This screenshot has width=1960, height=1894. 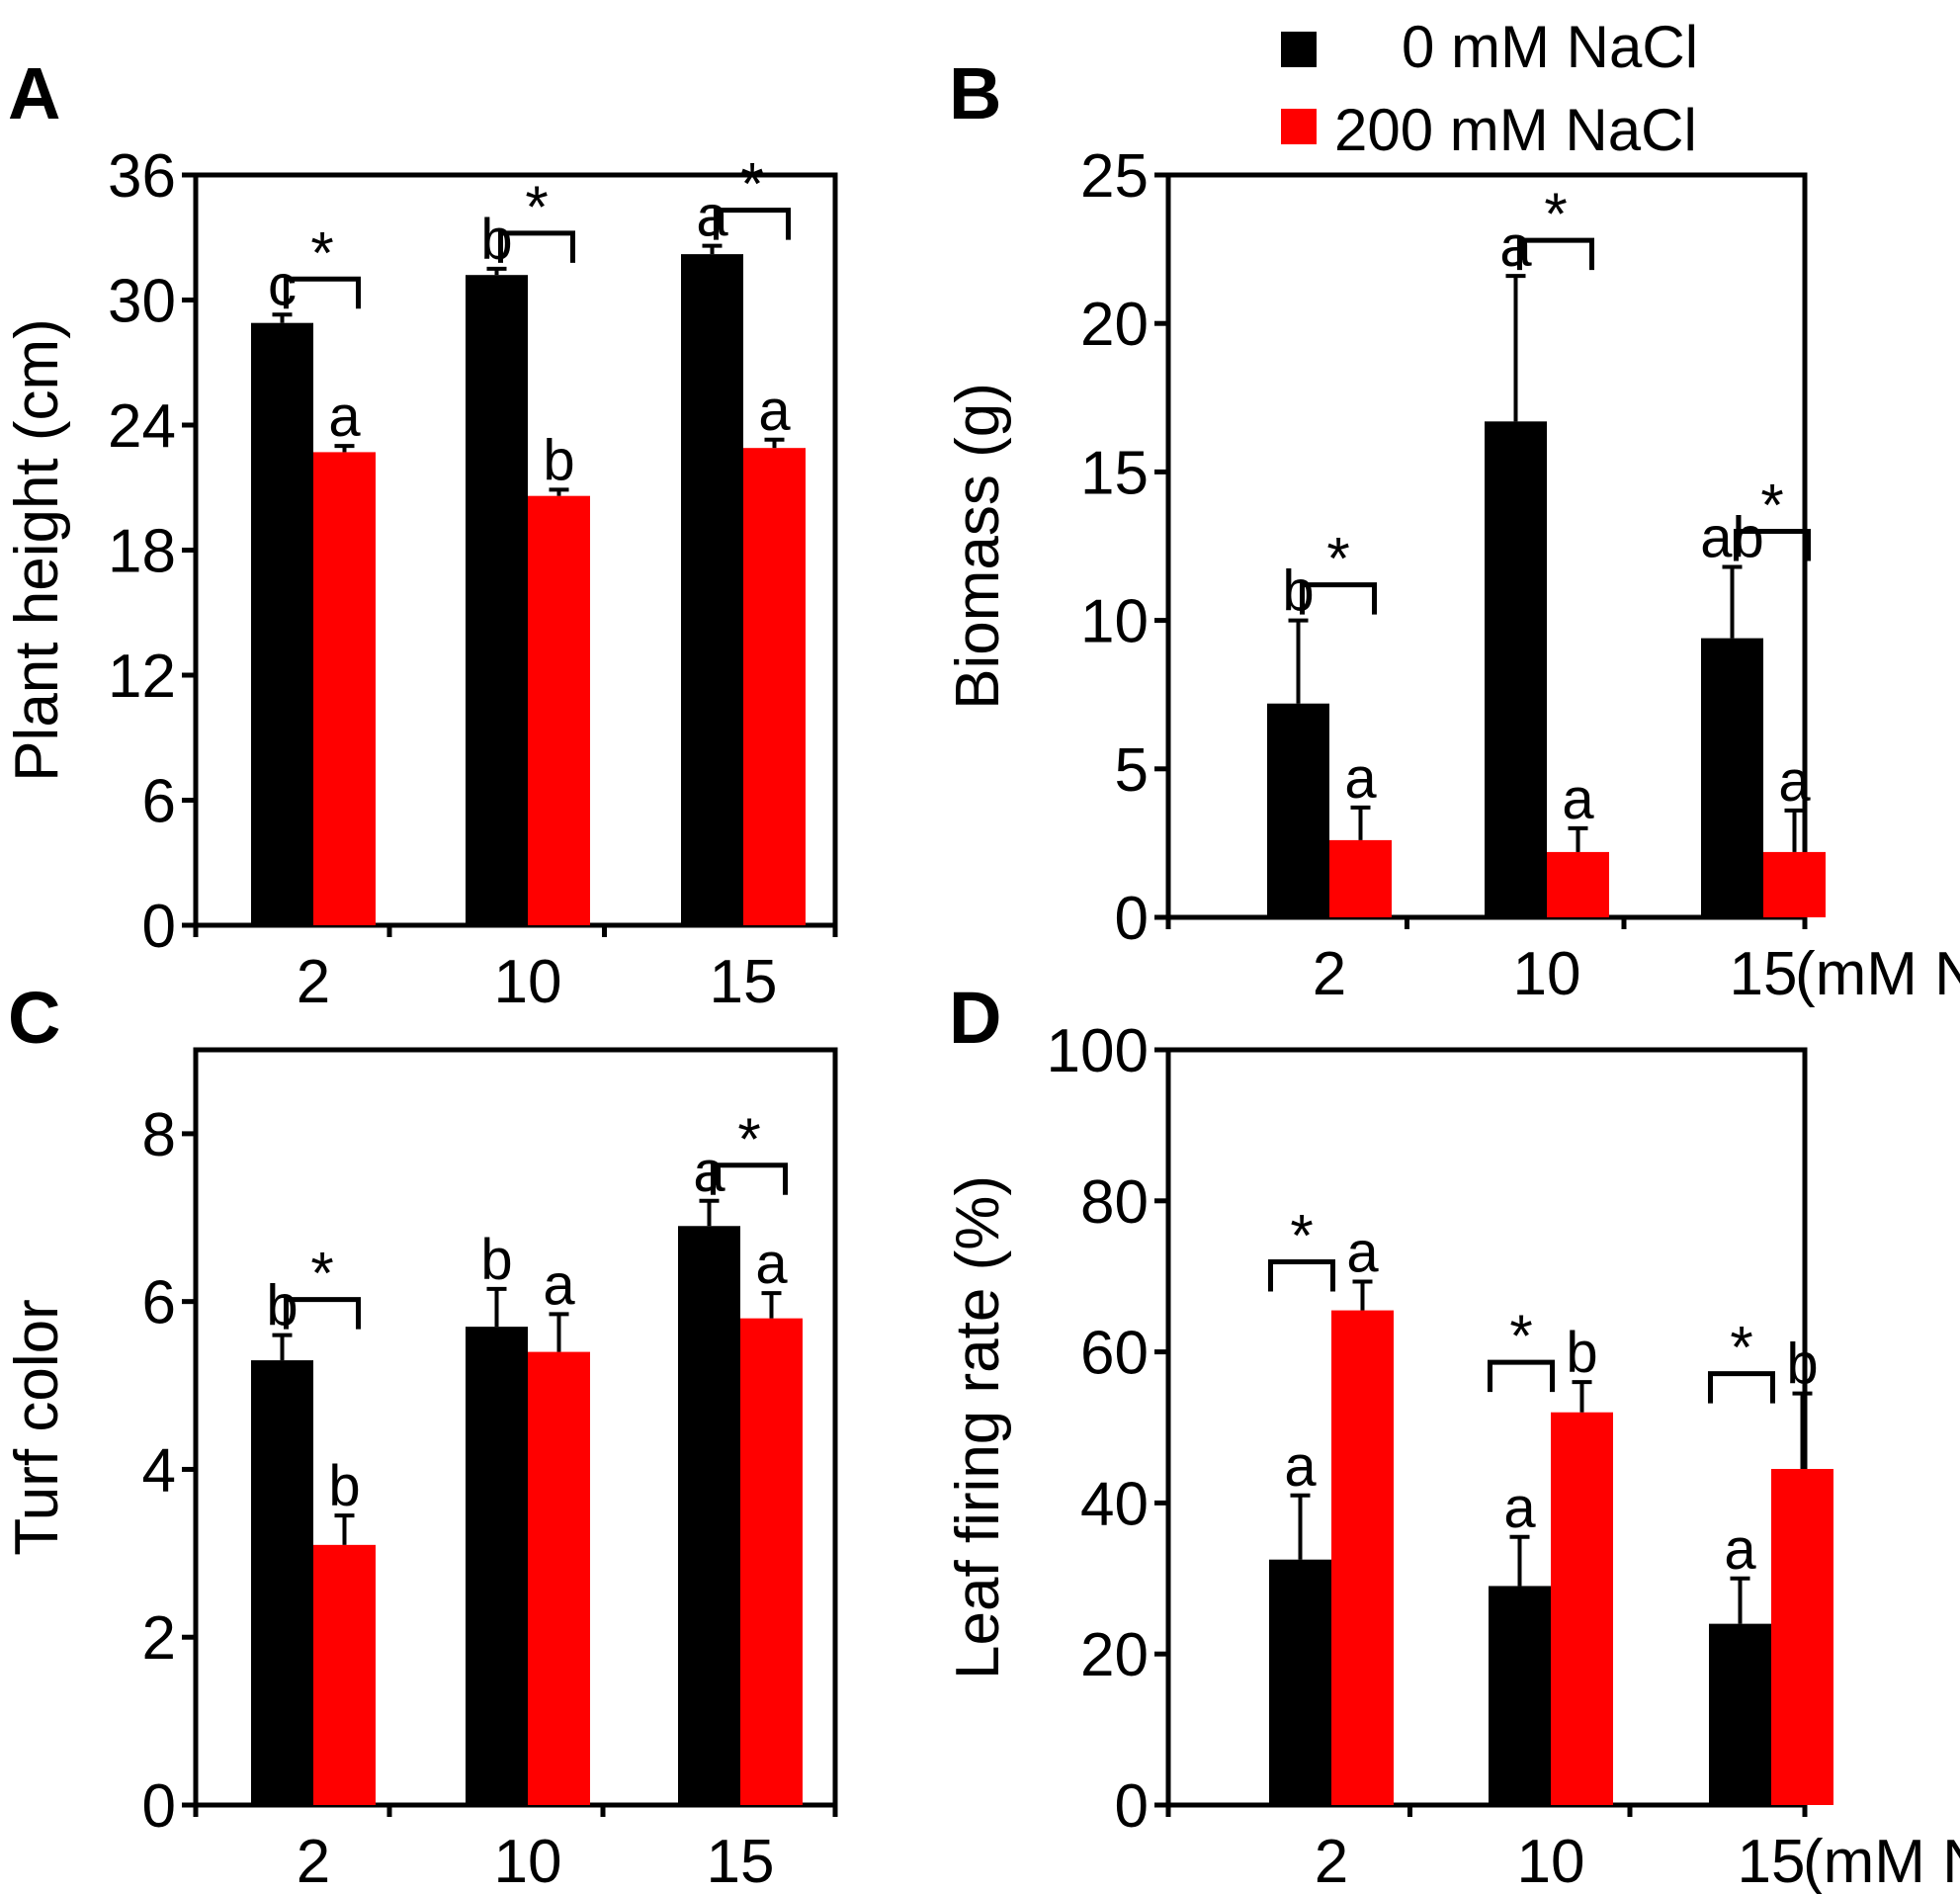 I want to click on panel-letter: B, so click(x=975, y=93).